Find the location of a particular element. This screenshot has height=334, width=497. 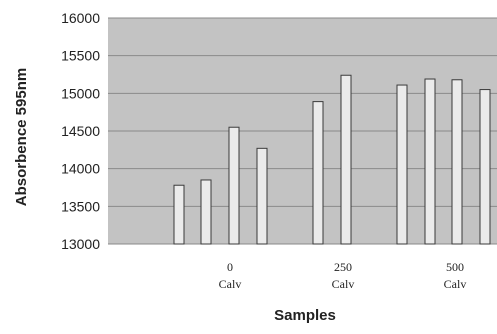

y-tick-label: 16000 is located at coordinates (80, 18).